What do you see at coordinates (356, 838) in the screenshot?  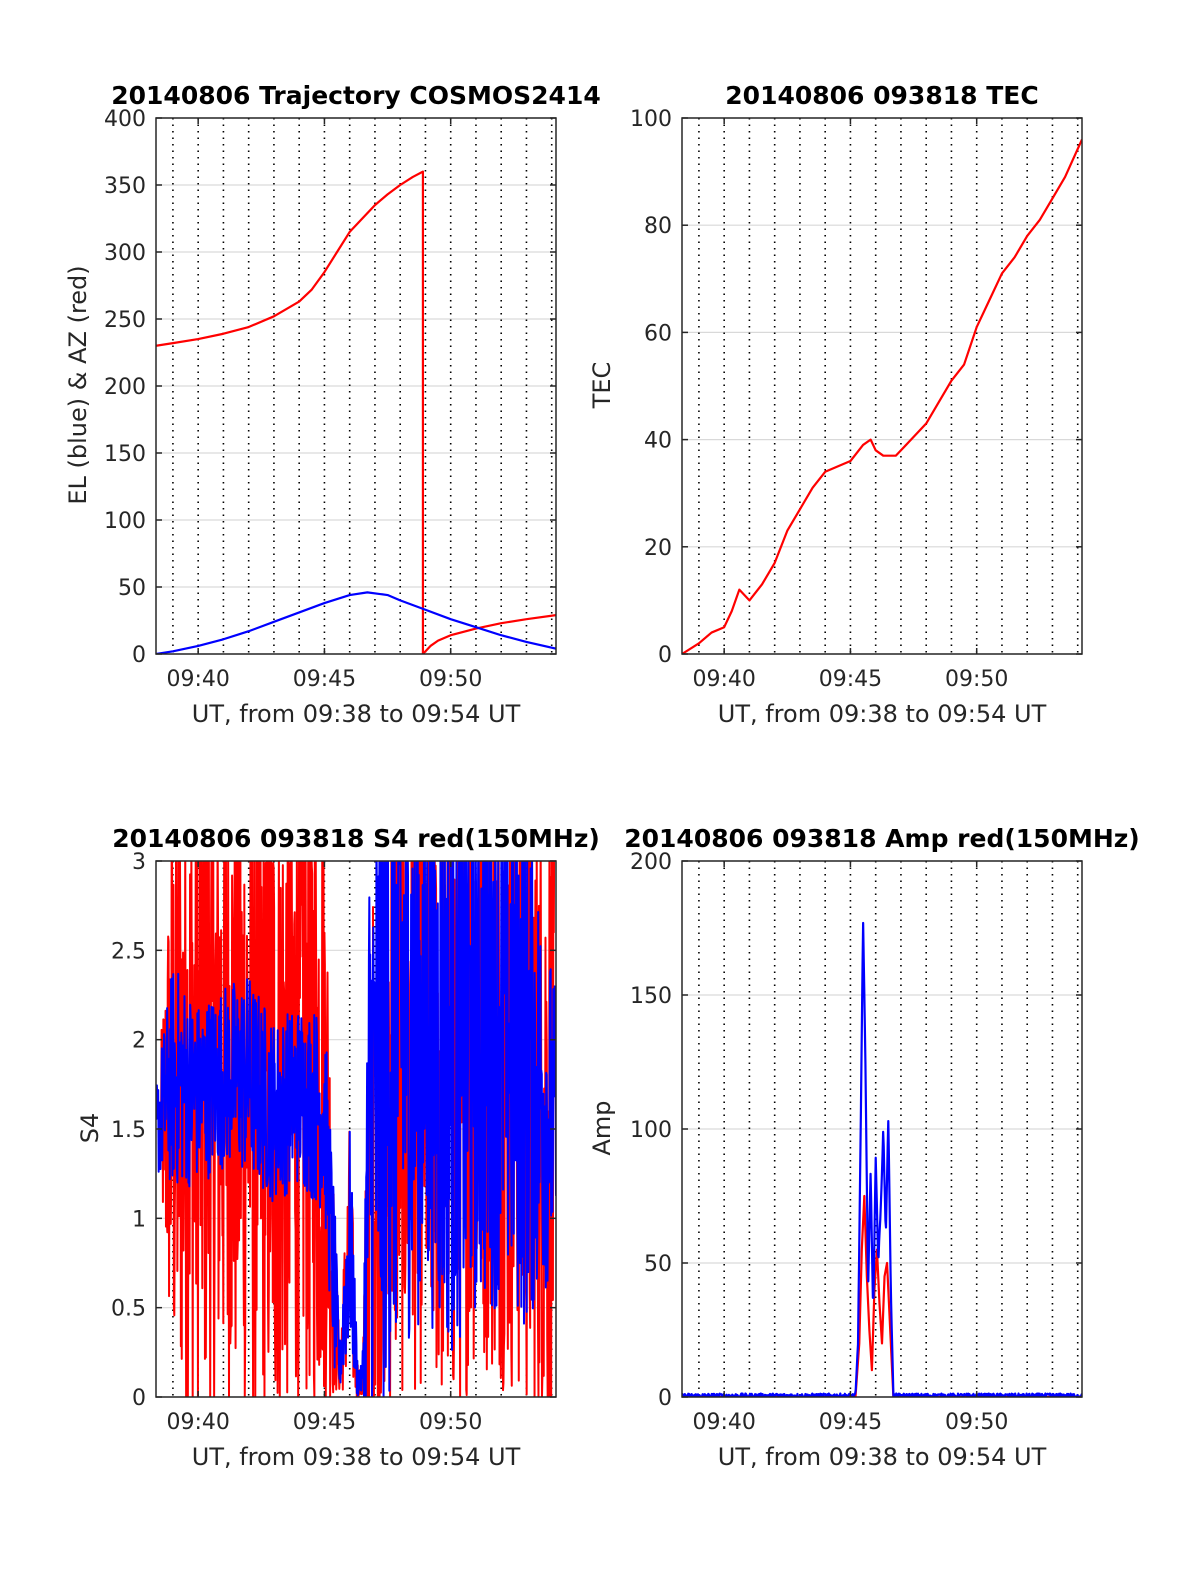 I see `chart-title: 20140806 093818 S4 red(150MHz)` at bounding box center [356, 838].